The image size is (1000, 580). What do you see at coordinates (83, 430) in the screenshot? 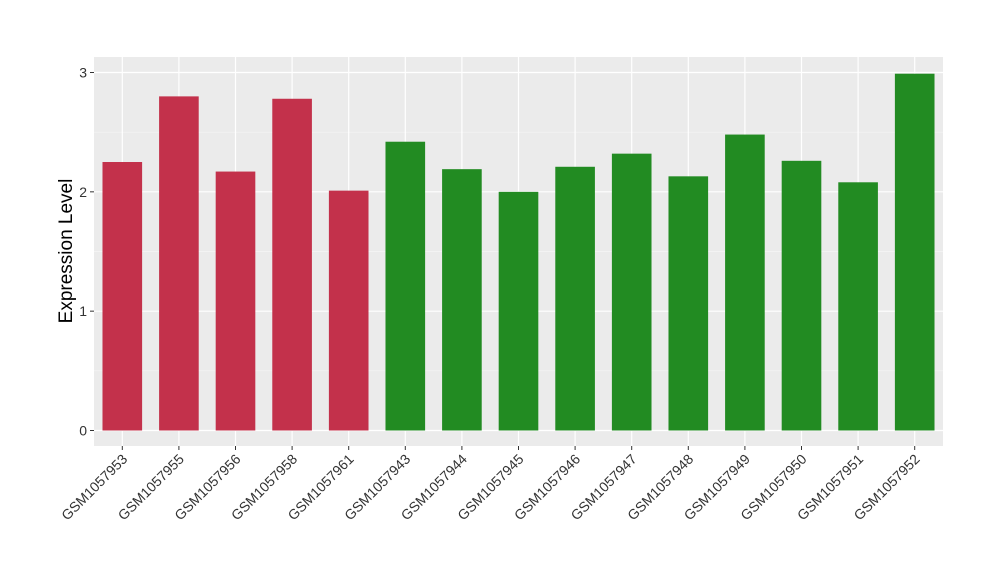
I see `y-tick-label: 0` at bounding box center [83, 430].